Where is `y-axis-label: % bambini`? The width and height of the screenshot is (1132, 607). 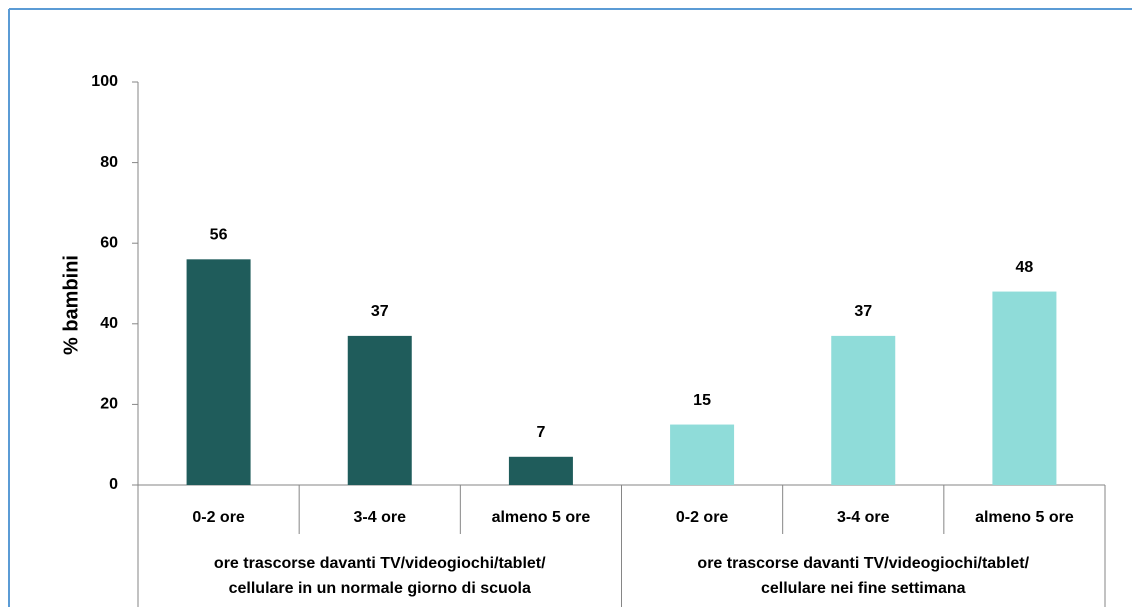
y-axis-label: % bambini is located at coordinates (71, 305).